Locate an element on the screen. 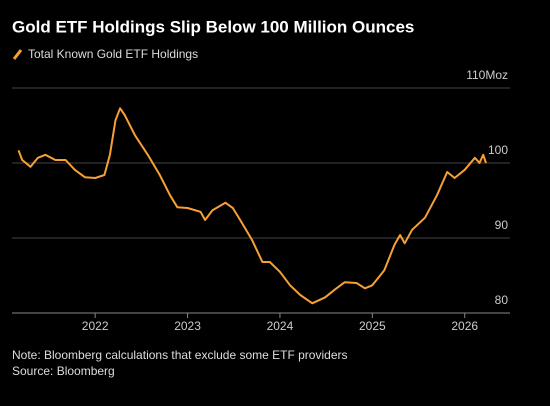  y-tick-label: 100 is located at coordinates (498, 150).